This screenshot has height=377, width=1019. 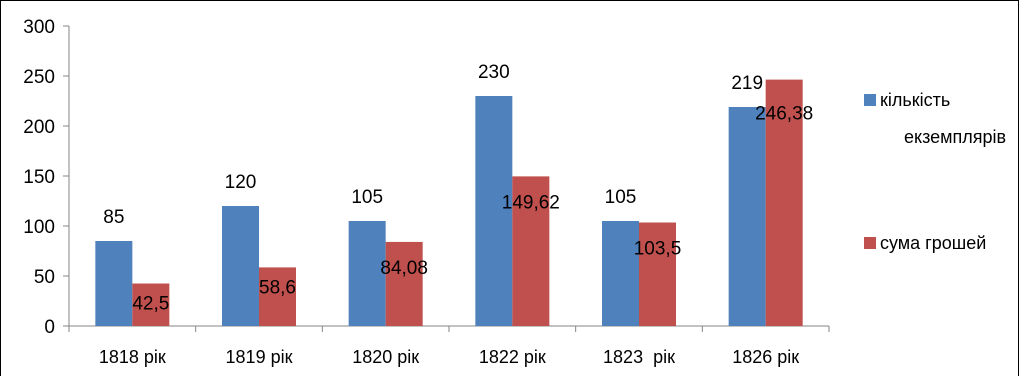 What do you see at coordinates (955, 137) in the screenshot?
I see `legend-label: екземплярів` at bounding box center [955, 137].